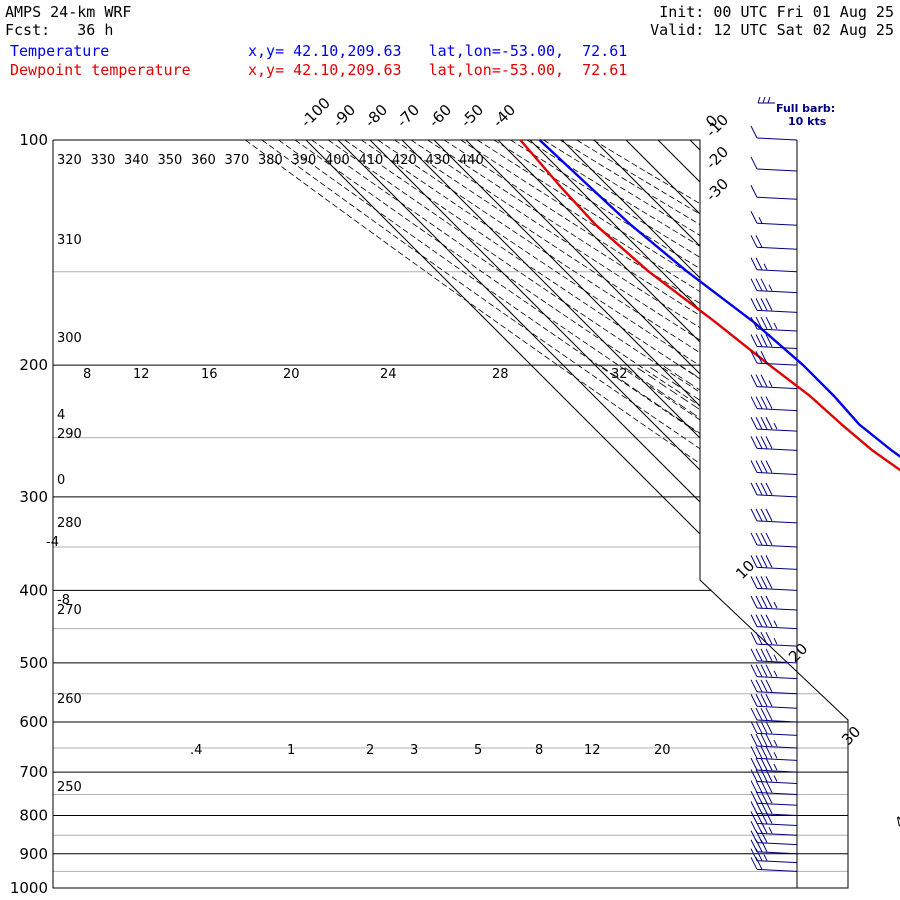  What do you see at coordinates (68, 12) in the screenshot?
I see `model-title: AMPS 24-km WRF` at bounding box center [68, 12].